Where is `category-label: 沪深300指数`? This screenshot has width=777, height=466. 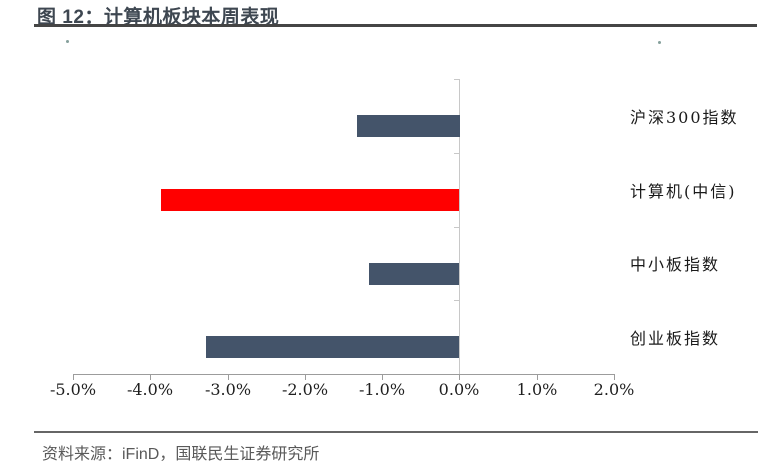
category-label: 沪深300指数 is located at coordinates (684, 117).